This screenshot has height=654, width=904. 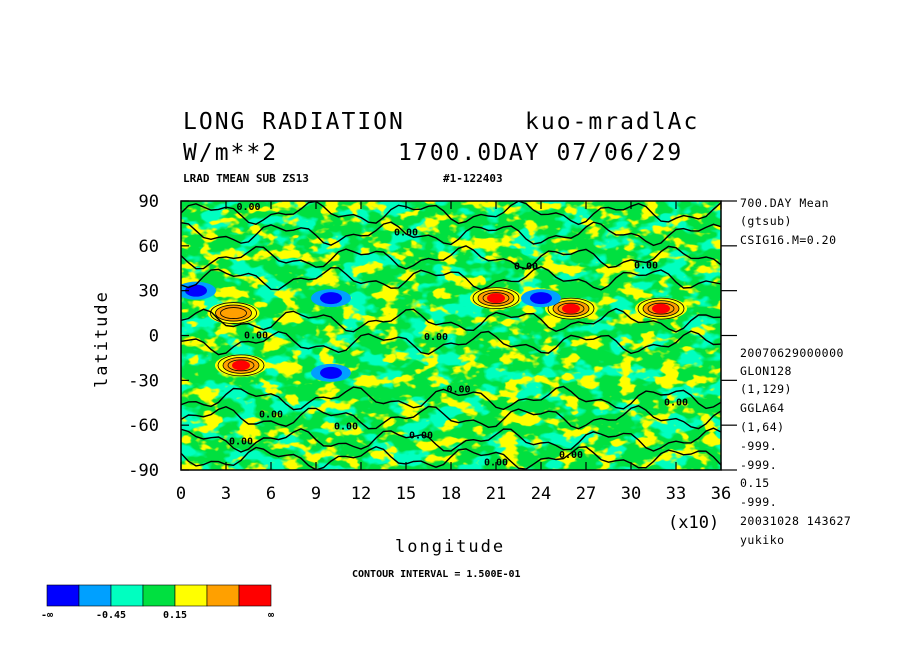 I want to click on y-tick-label: 60, so click(x=149, y=247).